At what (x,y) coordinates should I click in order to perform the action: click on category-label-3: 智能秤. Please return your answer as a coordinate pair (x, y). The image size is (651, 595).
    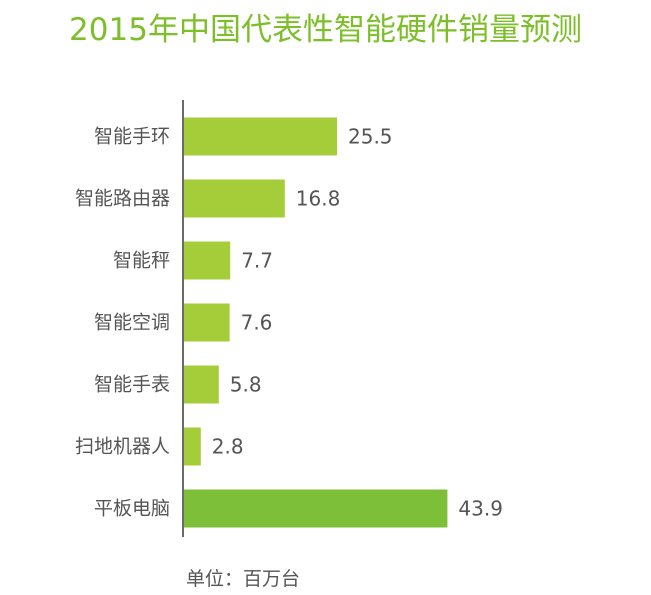
    Looking at the image, I should click on (141, 261).